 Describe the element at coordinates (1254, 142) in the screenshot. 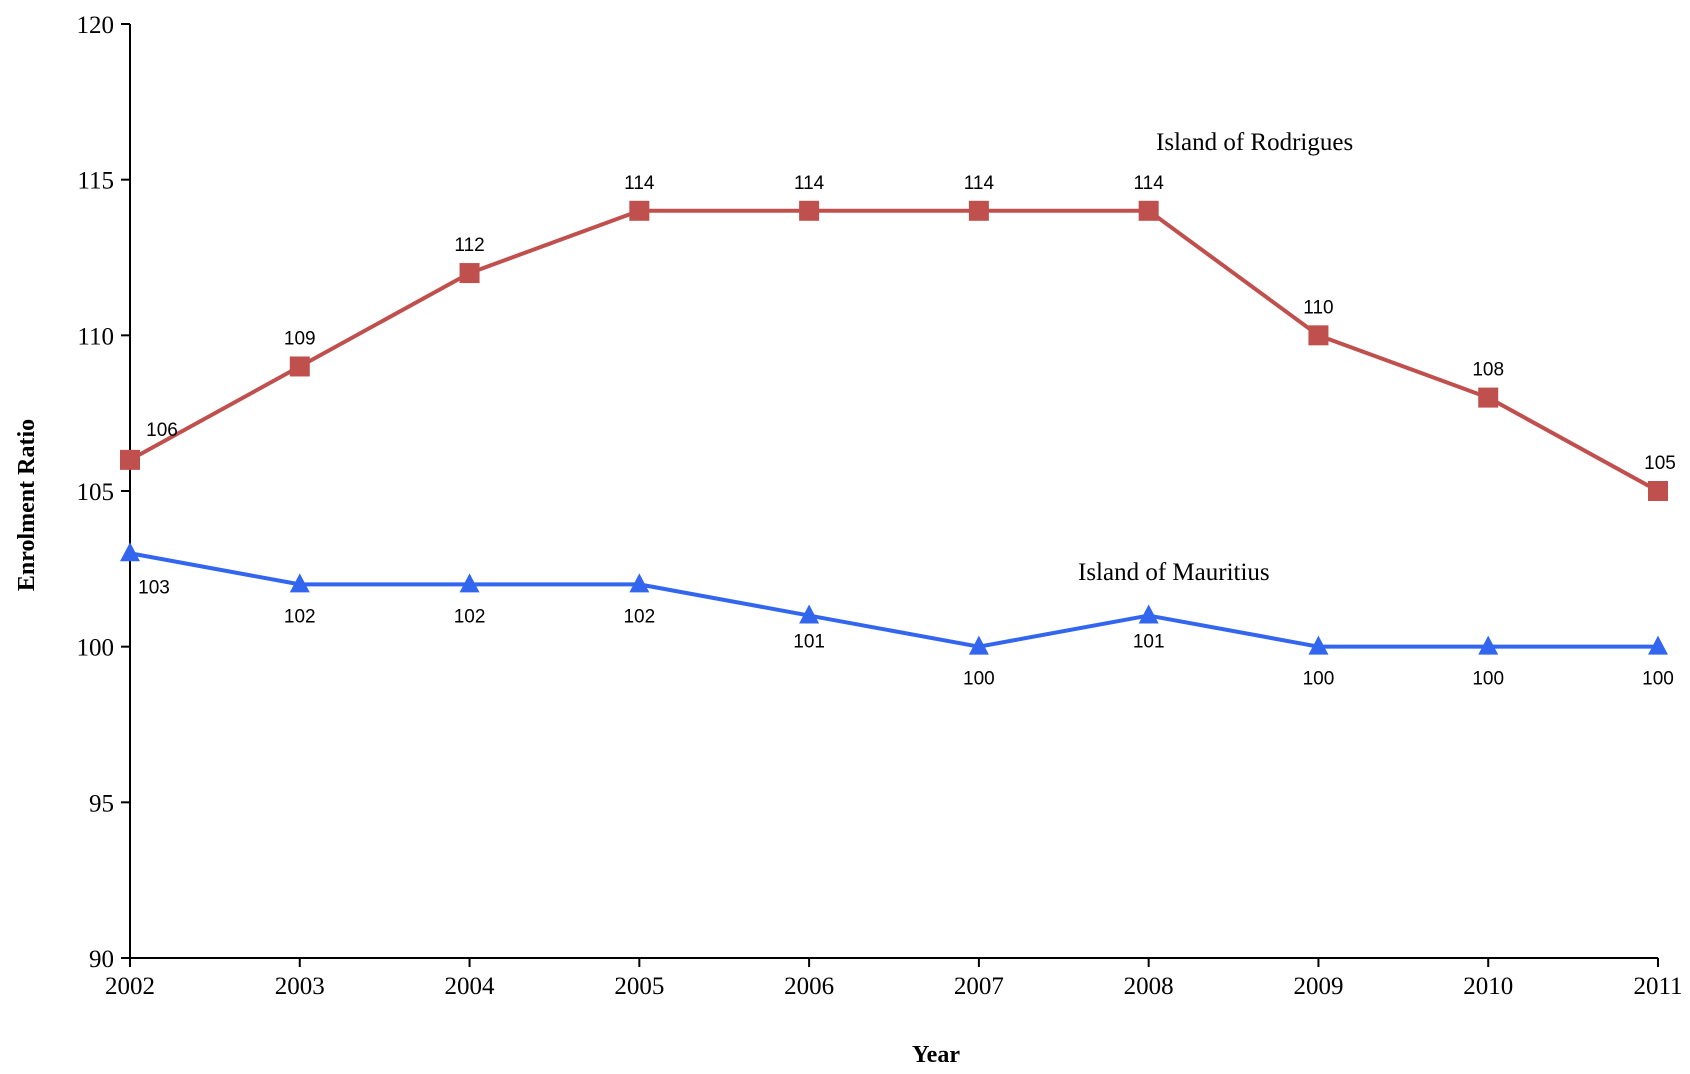

I see `series-name-rodrigues: Island of Rodrigues` at that location.